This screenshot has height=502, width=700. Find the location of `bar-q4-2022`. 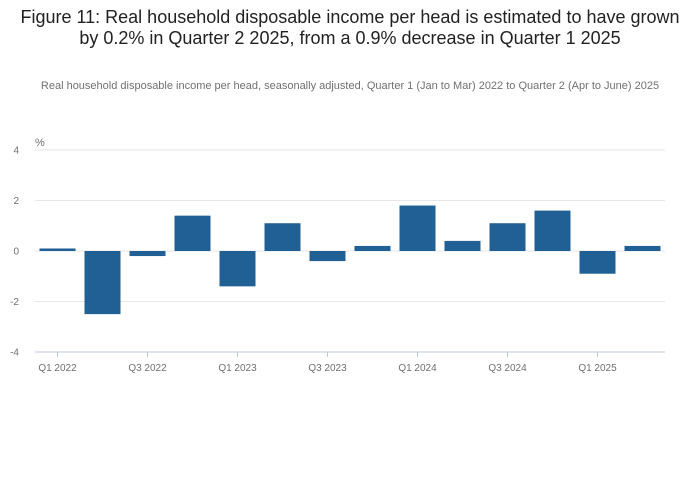

bar-q4-2022 is located at coordinates (192, 233).